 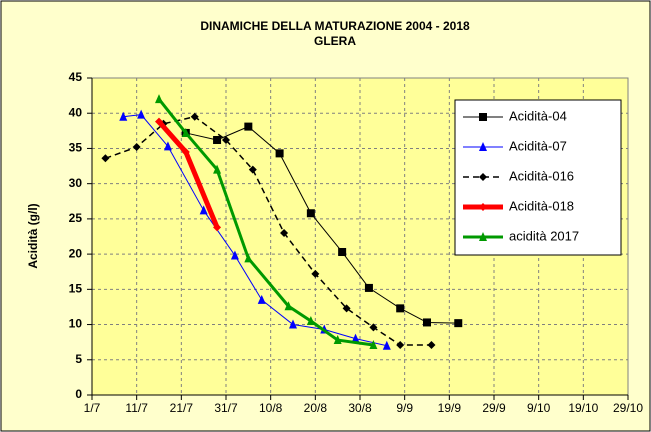 I want to click on x-tick-label: 21/7, so click(x=182, y=408).